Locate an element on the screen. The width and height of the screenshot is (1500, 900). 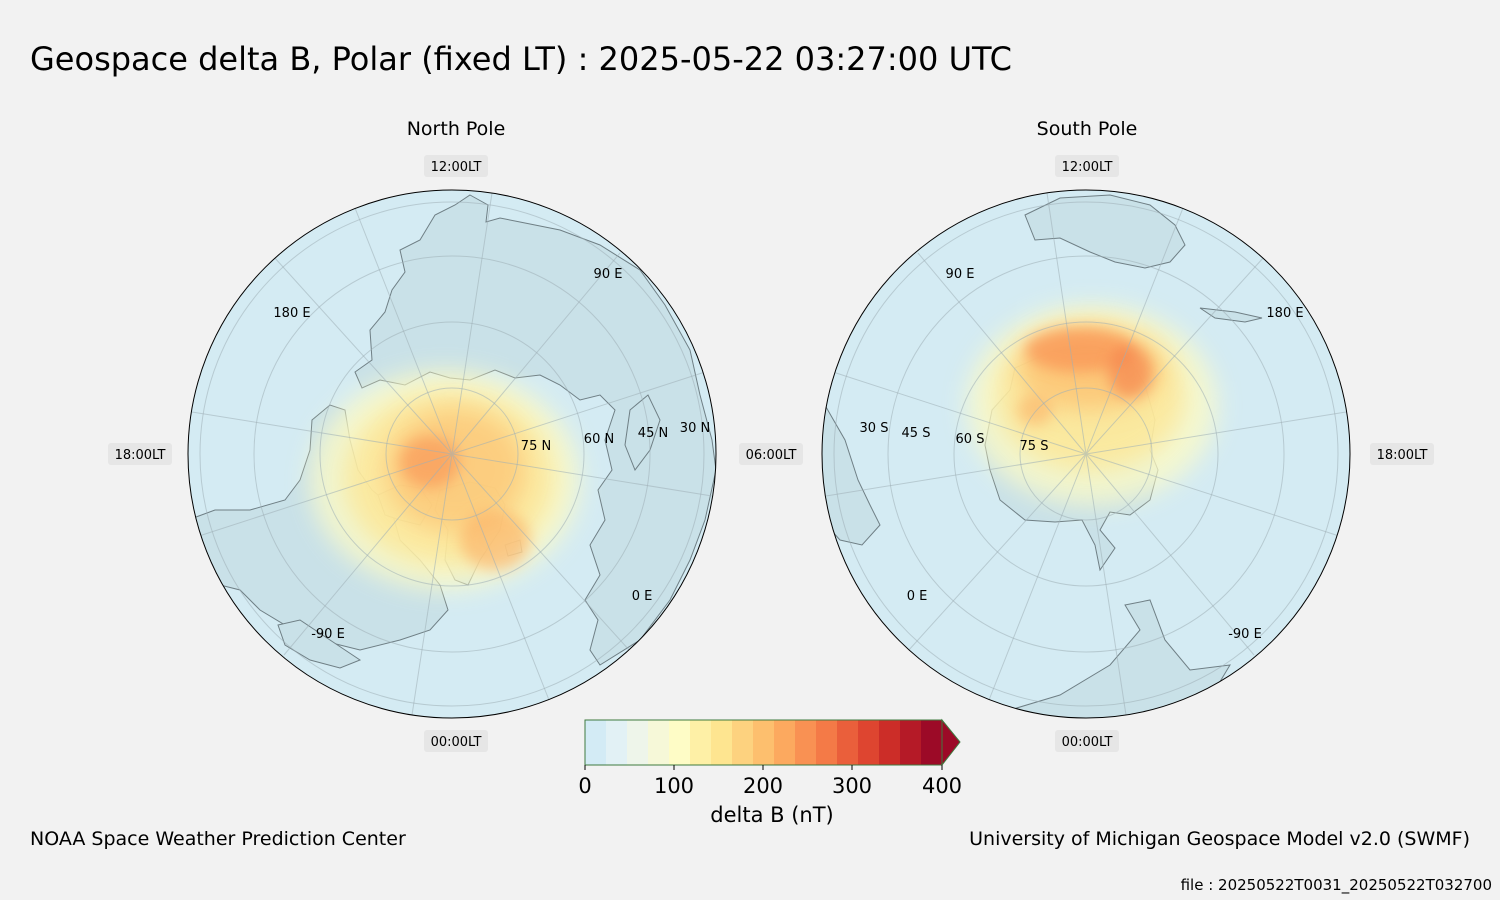
north-lat-30: 30 N is located at coordinates (695, 428).